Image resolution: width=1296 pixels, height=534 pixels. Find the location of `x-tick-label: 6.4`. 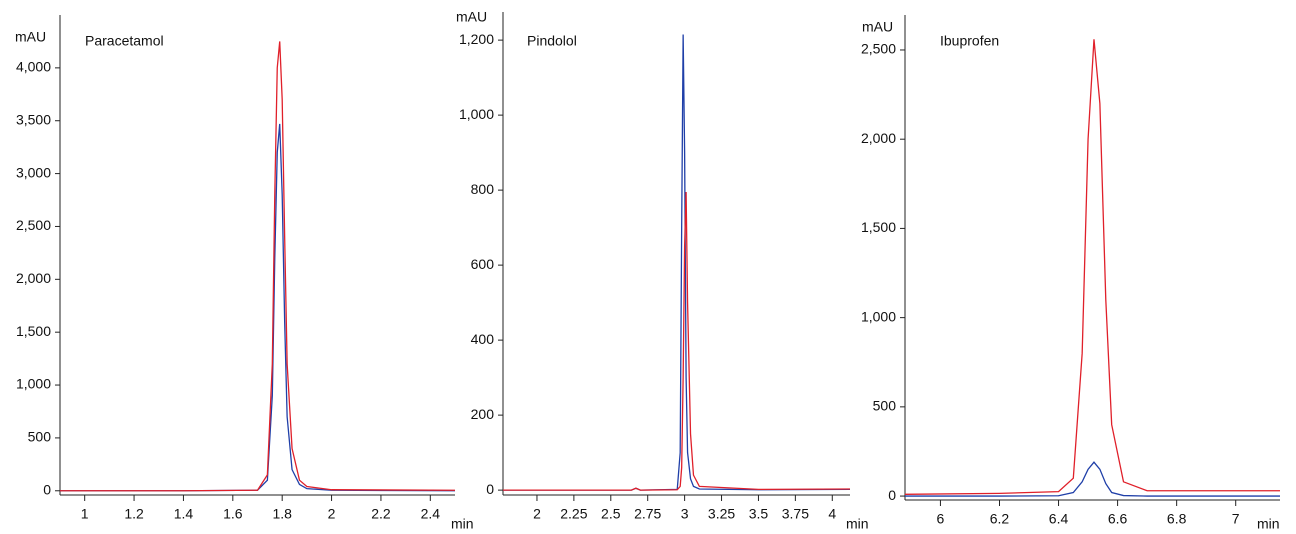

x-tick-label: 6.4 is located at coordinates (1059, 519).